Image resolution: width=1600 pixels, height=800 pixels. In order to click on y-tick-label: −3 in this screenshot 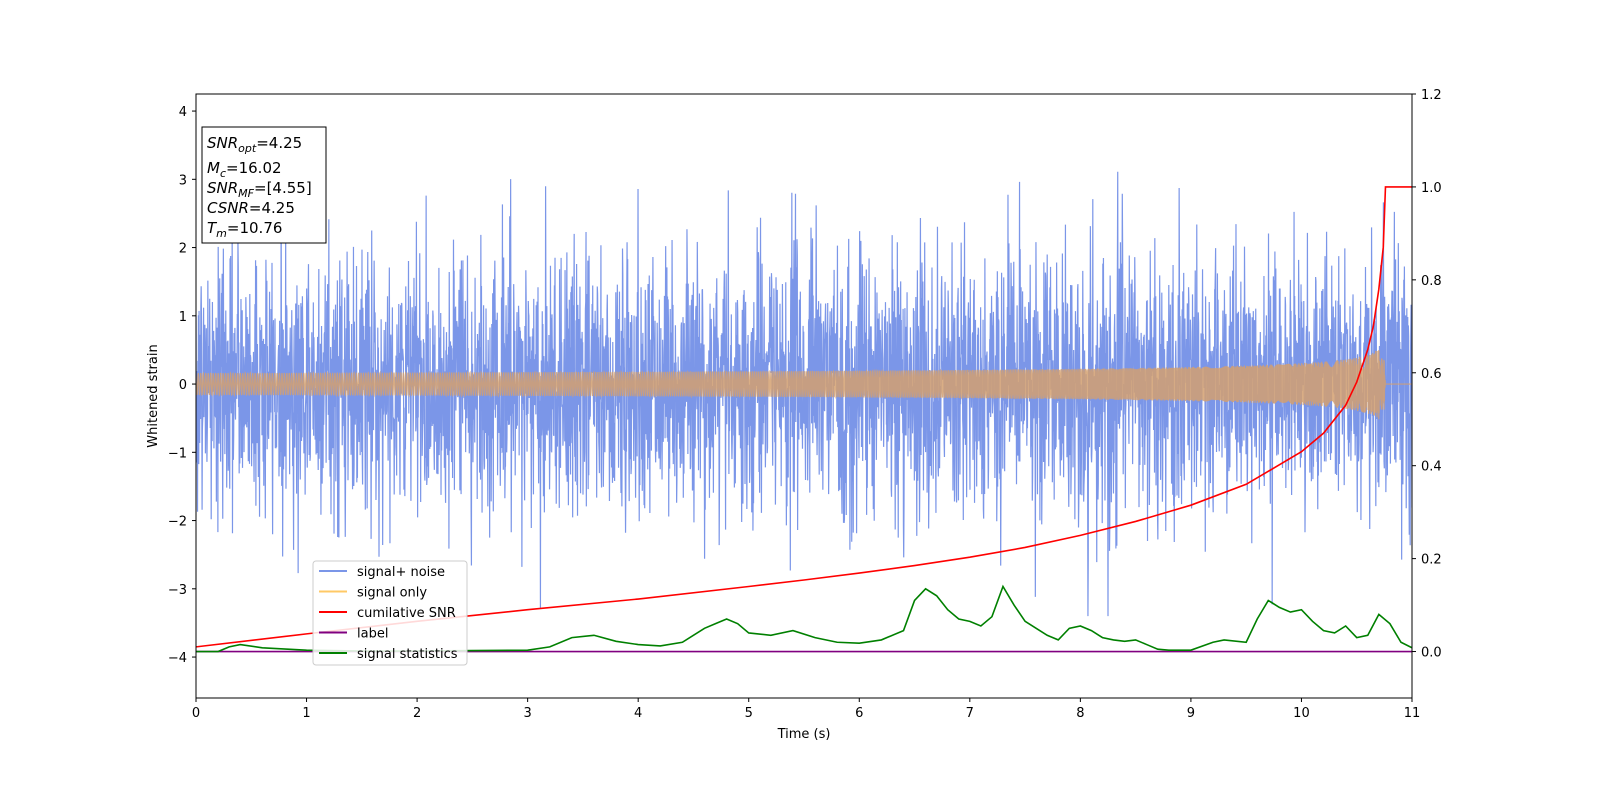, I will do `click(177, 590)`.